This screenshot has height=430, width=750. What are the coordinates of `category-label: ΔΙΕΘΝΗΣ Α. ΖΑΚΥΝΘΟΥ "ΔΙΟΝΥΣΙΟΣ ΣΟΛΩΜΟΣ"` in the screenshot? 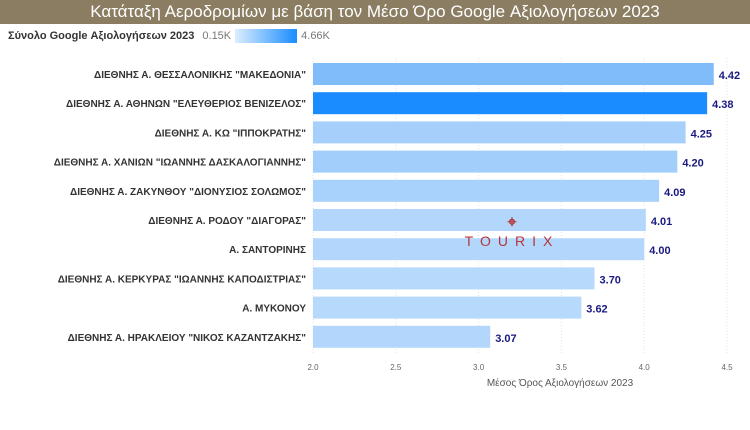 It's located at (188, 192).